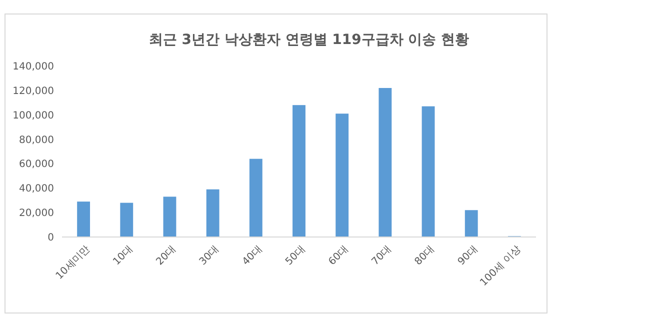 This screenshot has height=333, width=671. I want to click on y-tick-label: 20,000, so click(36, 214).